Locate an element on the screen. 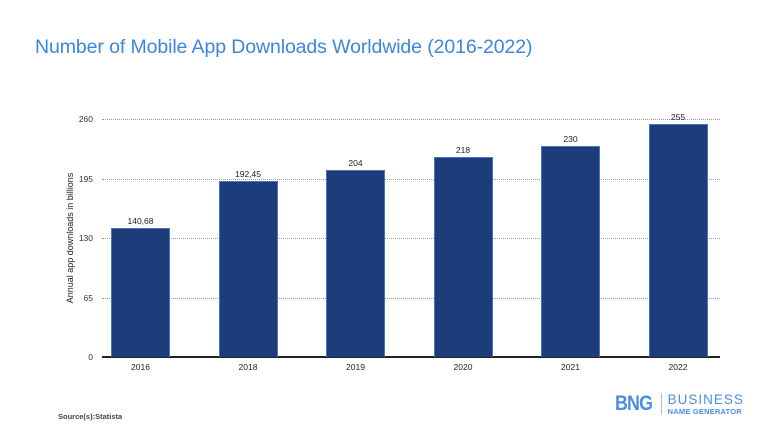  bar-2019 is located at coordinates (355, 263).